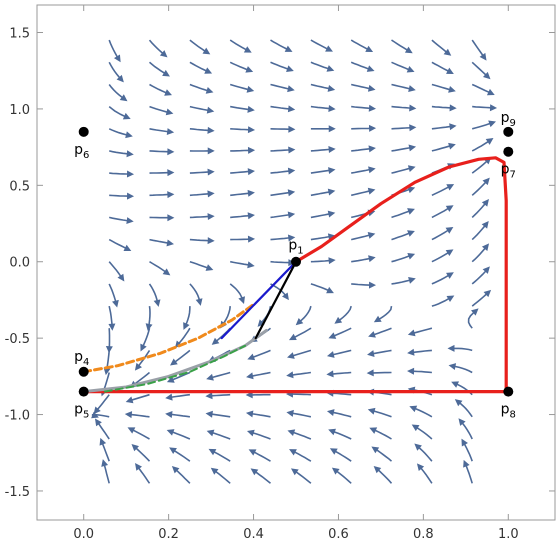 The height and width of the screenshot is (549, 558). What do you see at coordinates (19, 263) in the screenshot?
I see `y-tick-label: 0.0` at bounding box center [19, 263].